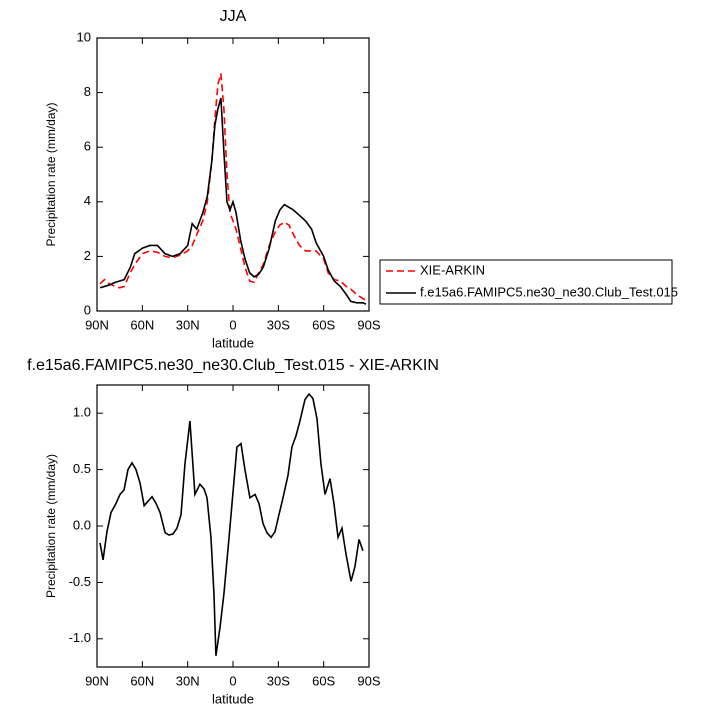 Image resolution: width=716 pixels, height=720 pixels. What do you see at coordinates (87, 91) in the screenshot?
I see `y-tick-label: 8` at bounding box center [87, 91].